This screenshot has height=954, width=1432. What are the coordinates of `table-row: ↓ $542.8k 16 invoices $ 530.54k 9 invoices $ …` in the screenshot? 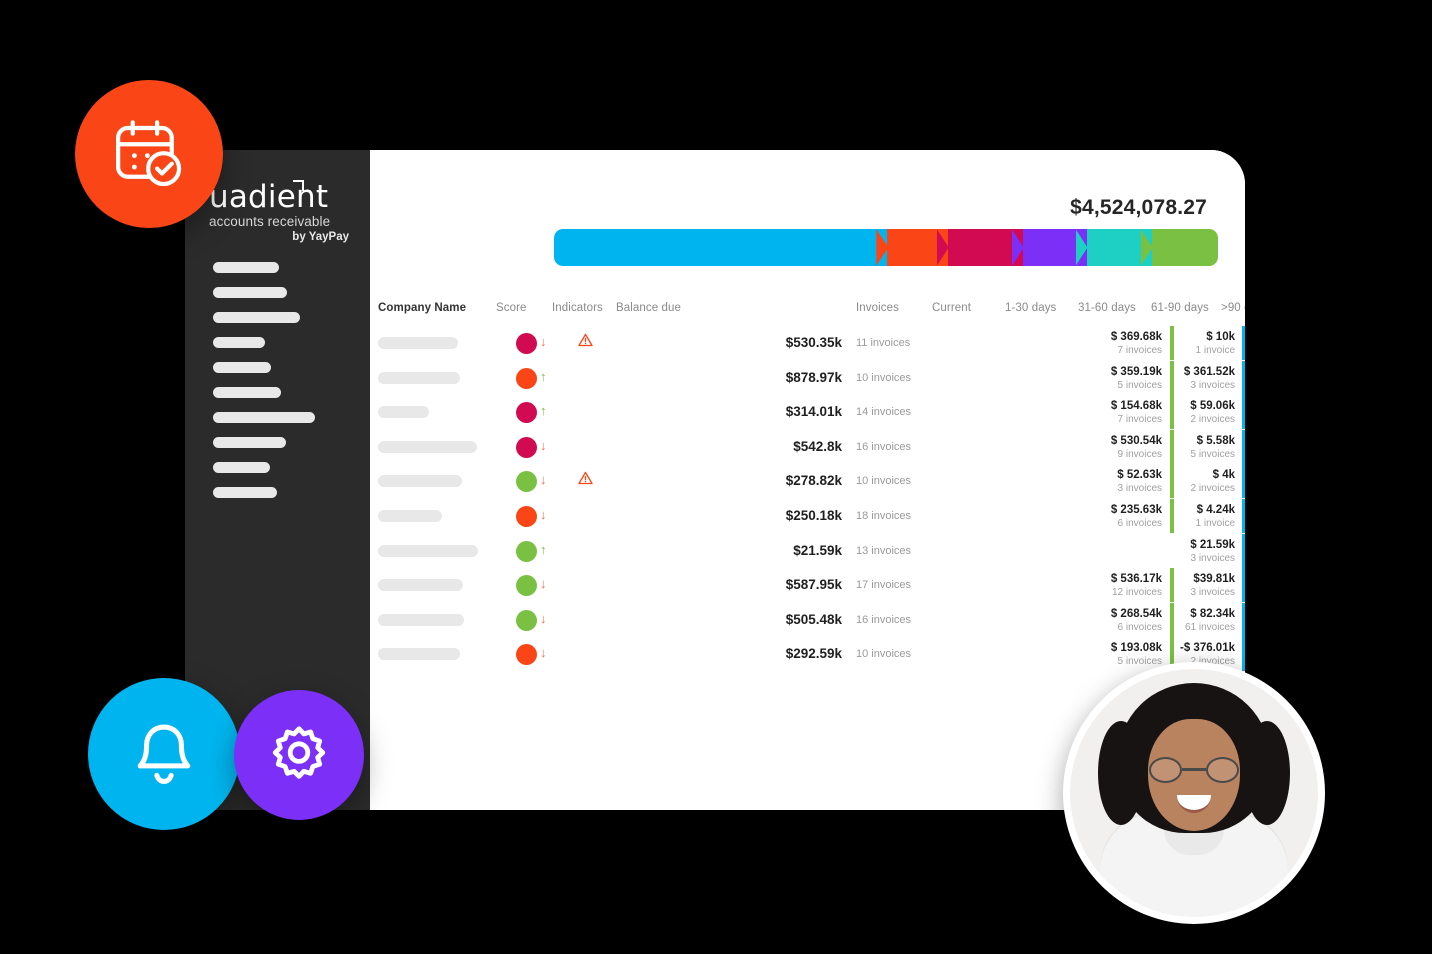 It's located at (807, 447).